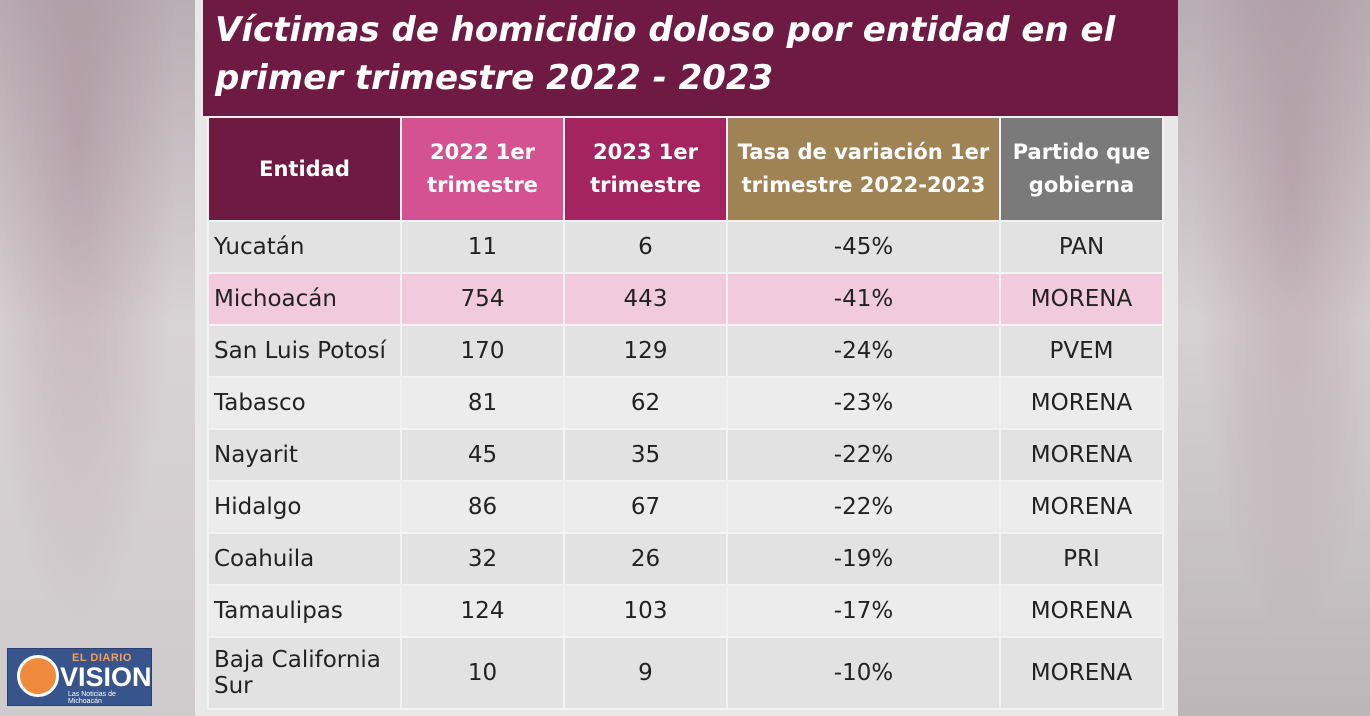  I want to click on cell-2023: 35, so click(645, 455).